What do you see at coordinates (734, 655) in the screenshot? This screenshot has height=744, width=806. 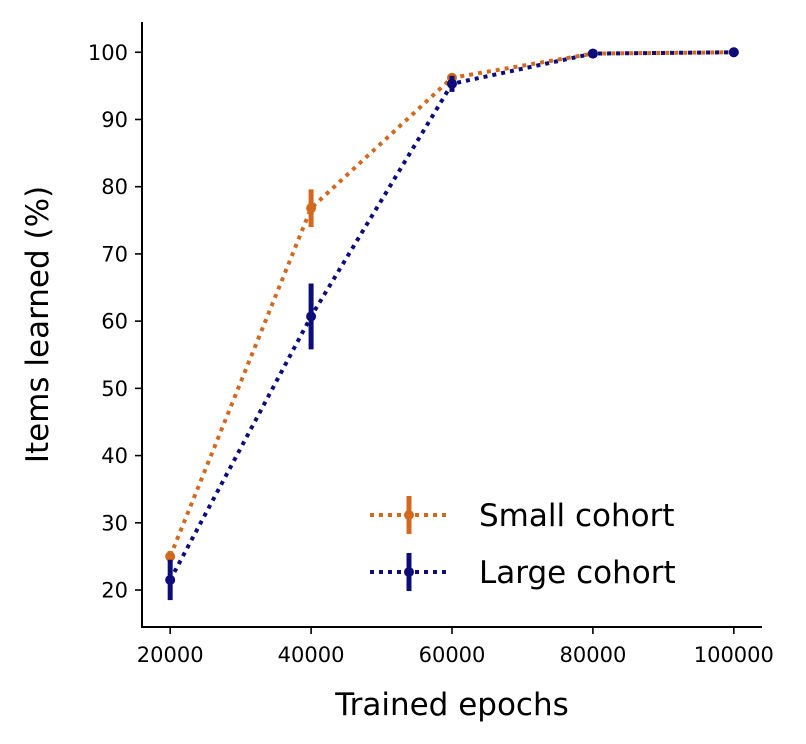 I see `x-tick-label: 100000` at bounding box center [734, 655].